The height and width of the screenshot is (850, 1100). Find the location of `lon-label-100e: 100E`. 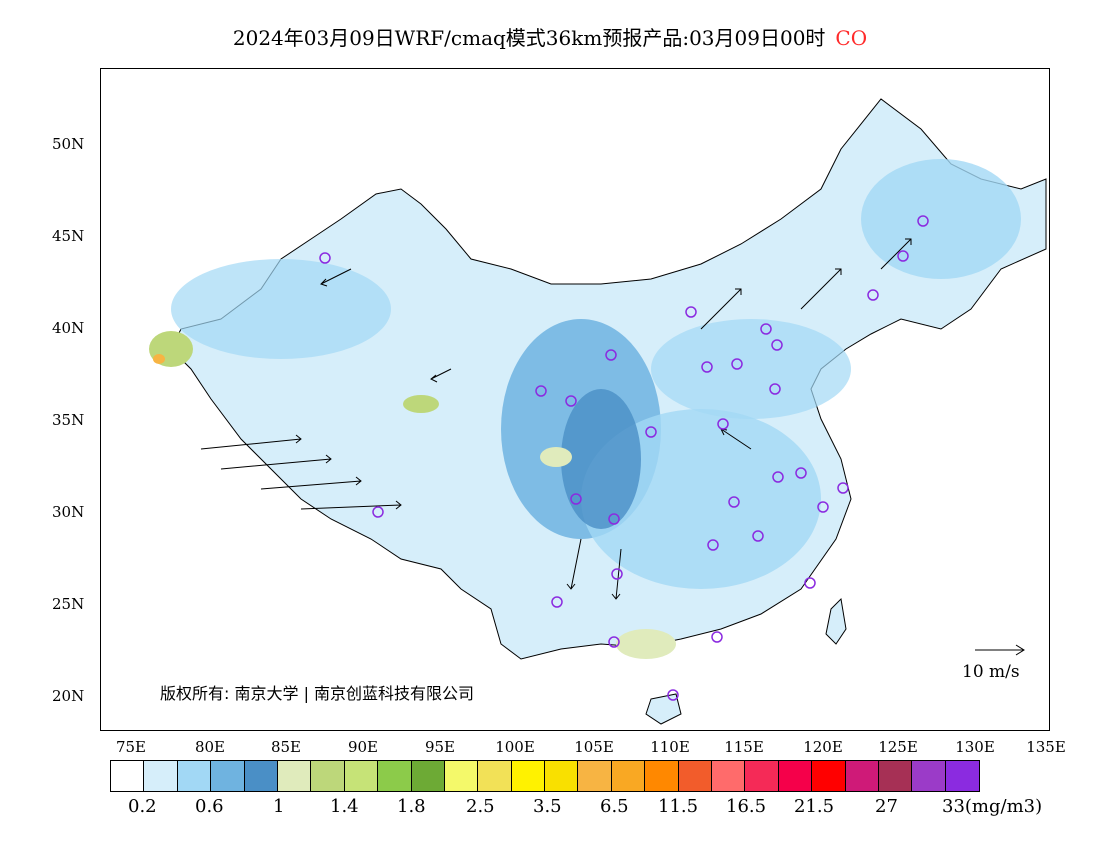

lon-label-100e: 100E is located at coordinates (515, 747).